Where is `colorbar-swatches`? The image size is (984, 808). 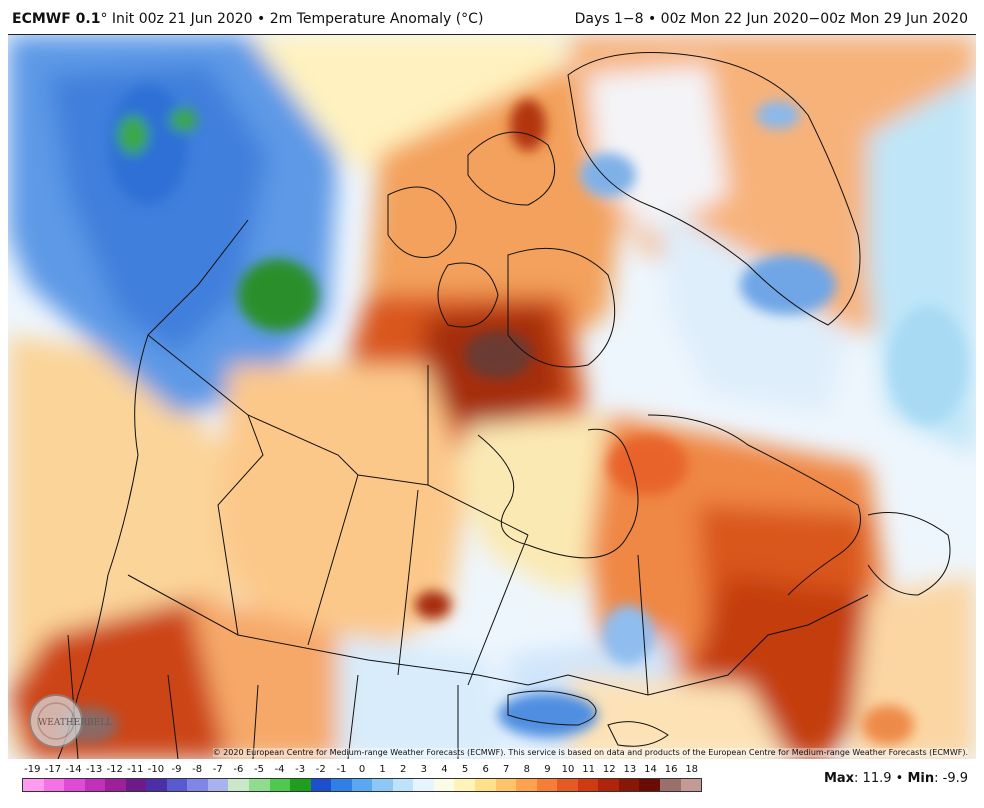
colorbar-swatches is located at coordinates (362, 785).